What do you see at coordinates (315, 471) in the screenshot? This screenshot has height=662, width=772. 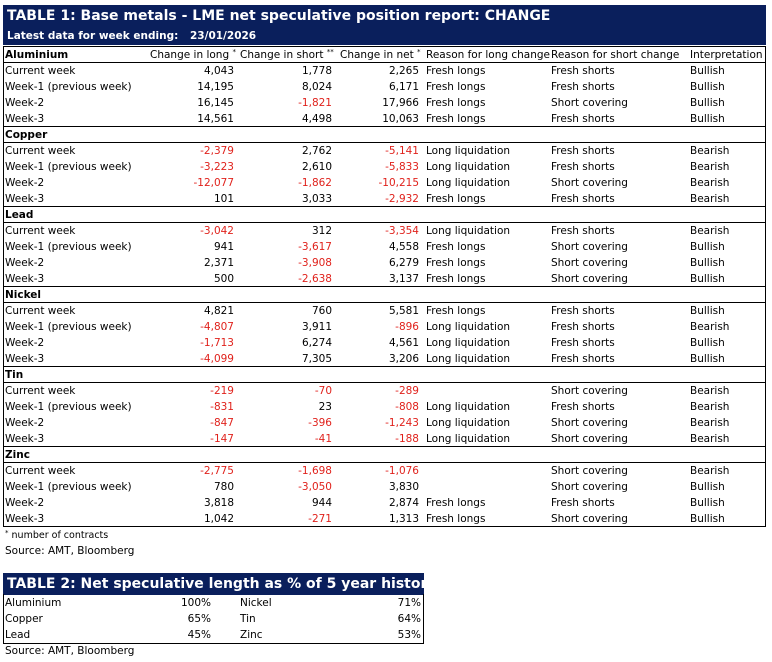 I see `cell: -1,698` at bounding box center [315, 471].